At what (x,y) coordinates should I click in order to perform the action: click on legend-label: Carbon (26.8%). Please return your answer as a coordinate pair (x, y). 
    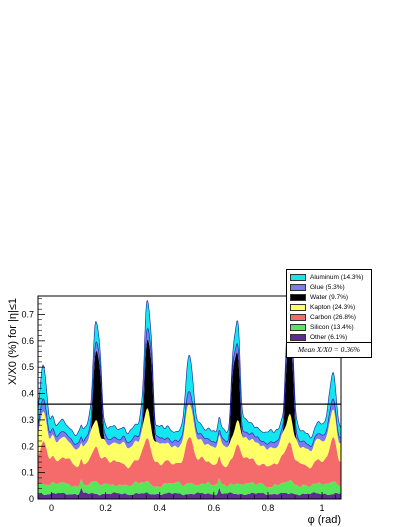
    Looking at the image, I should click on (333, 317).